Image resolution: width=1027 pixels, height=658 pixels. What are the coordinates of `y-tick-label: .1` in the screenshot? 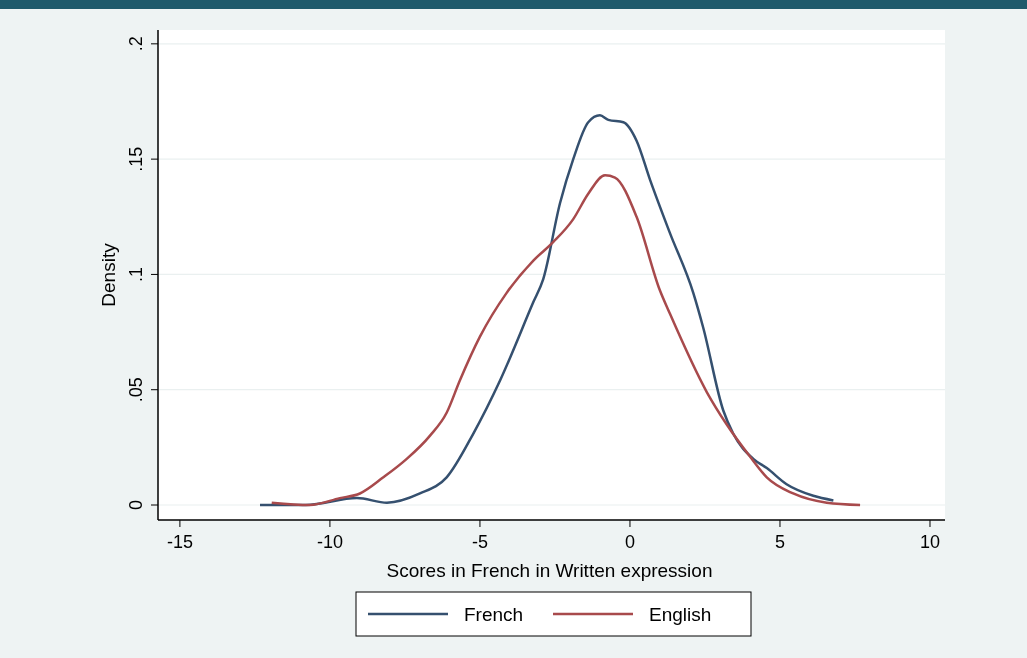 It's located at (136, 274).